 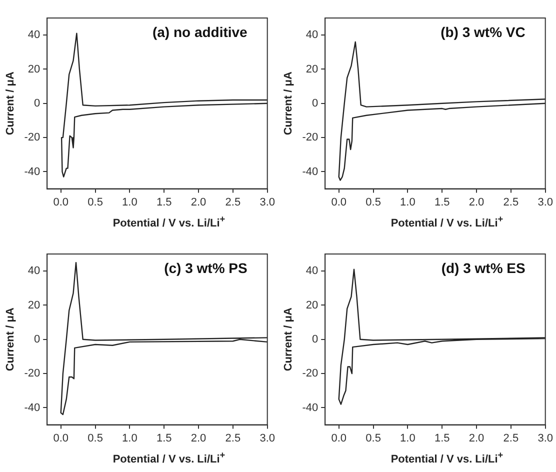 What do you see at coordinates (200, 32) in the screenshot?
I see `chart-title: (a) no additive` at bounding box center [200, 32].